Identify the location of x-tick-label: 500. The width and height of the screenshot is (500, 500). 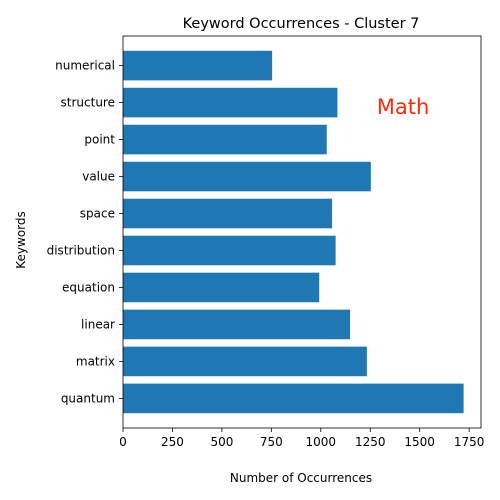
(221, 442).